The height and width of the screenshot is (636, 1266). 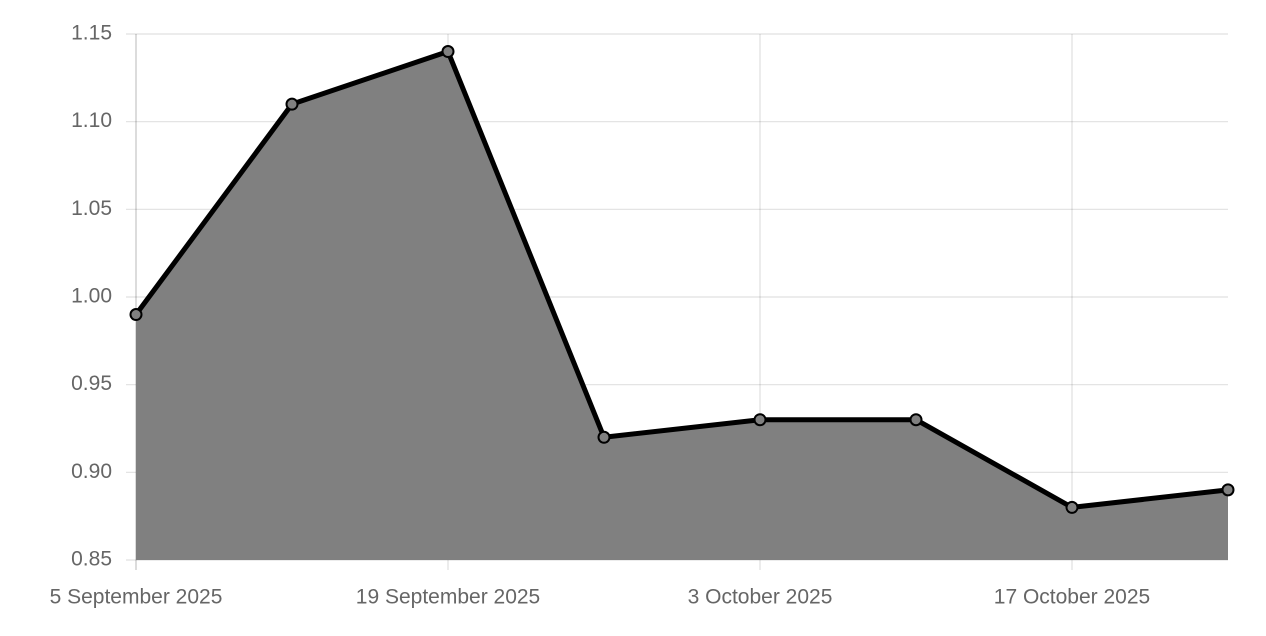 What do you see at coordinates (91, 383) in the screenshot?
I see `y-tick-label: 0.95` at bounding box center [91, 383].